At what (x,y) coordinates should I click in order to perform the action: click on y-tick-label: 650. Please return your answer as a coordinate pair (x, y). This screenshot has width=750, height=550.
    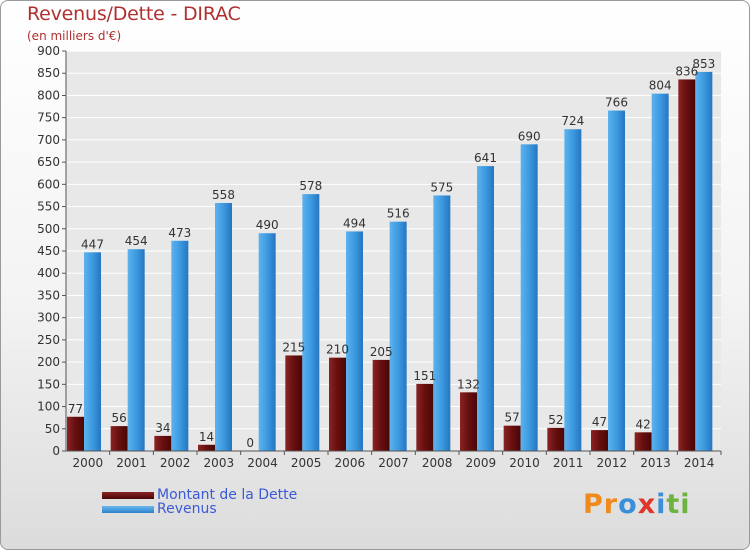
    Looking at the image, I should click on (48, 162).